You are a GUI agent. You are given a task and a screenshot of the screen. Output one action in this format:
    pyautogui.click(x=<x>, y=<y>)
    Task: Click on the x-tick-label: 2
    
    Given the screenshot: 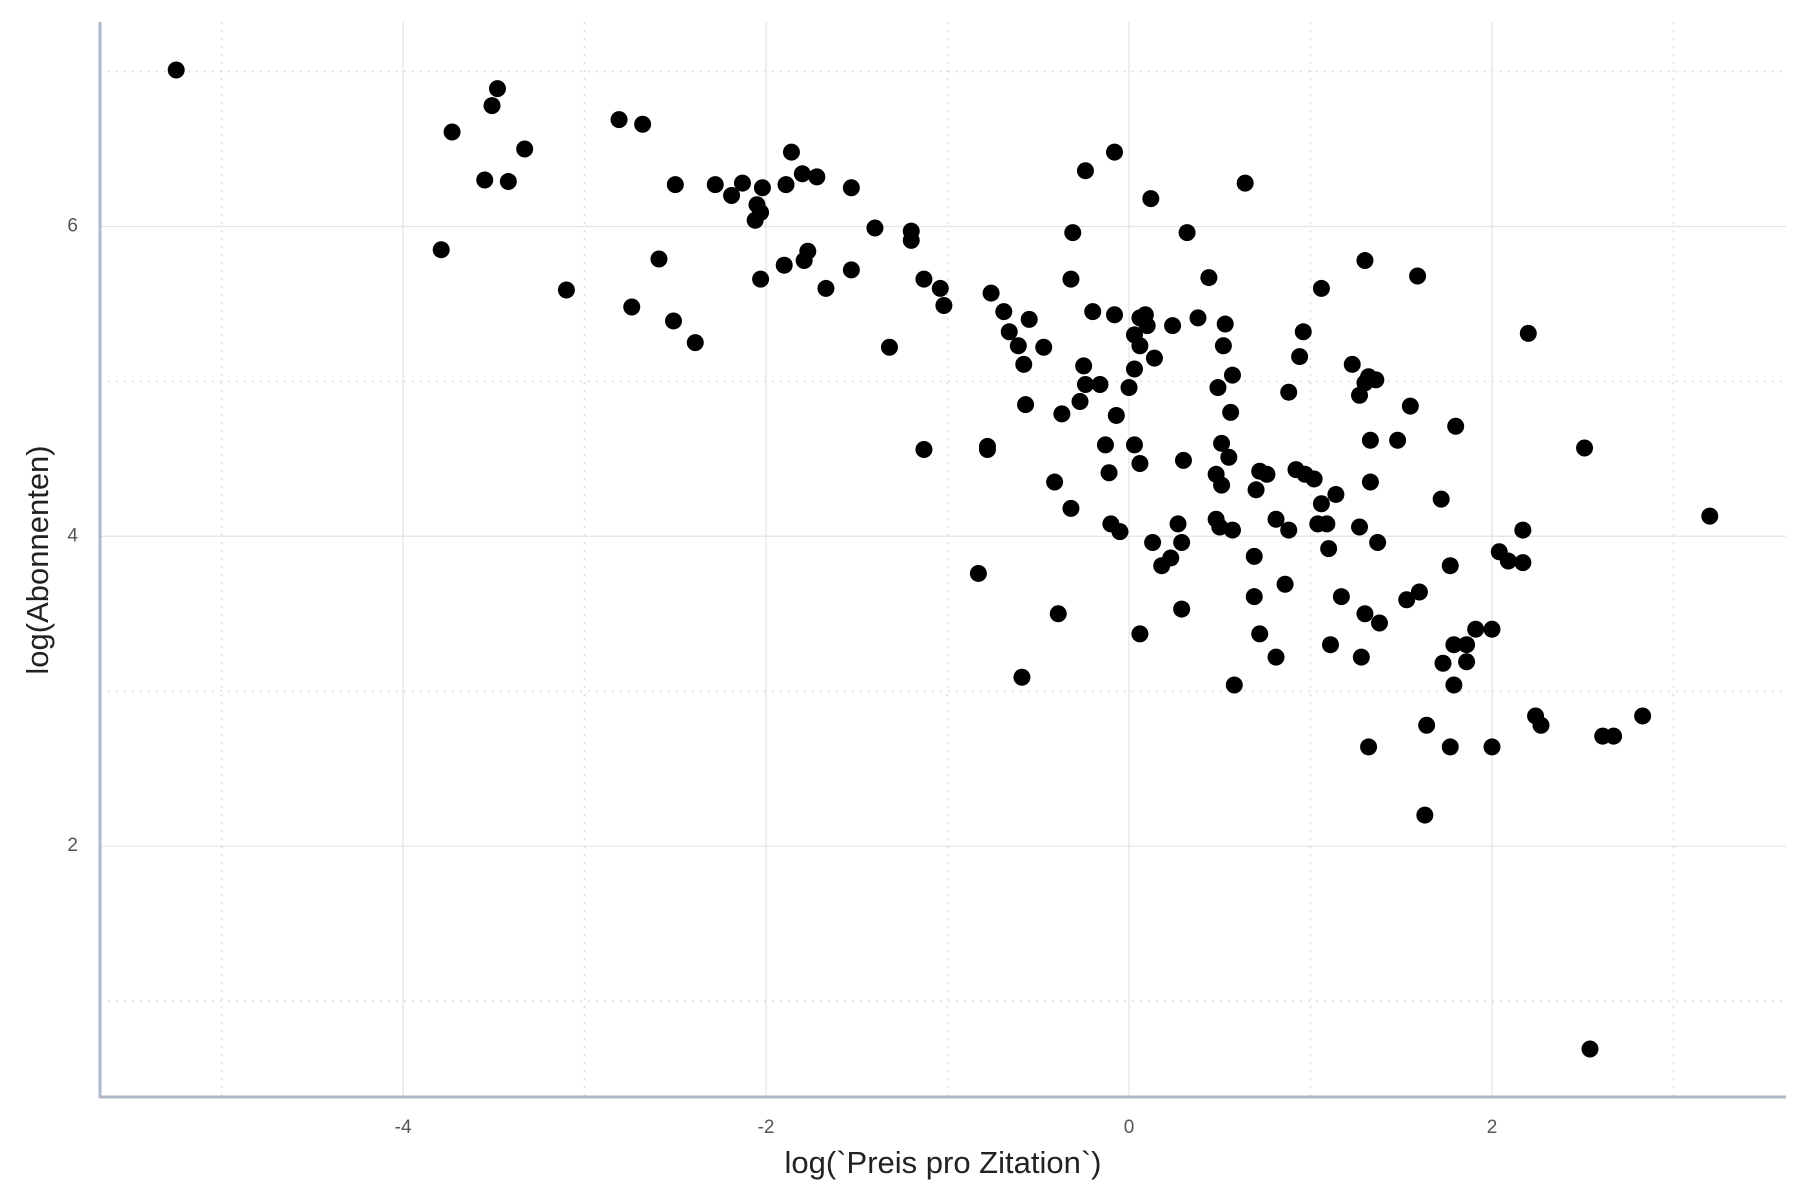 What is the action you would take?
    pyautogui.click(x=1492, y=1127)
    